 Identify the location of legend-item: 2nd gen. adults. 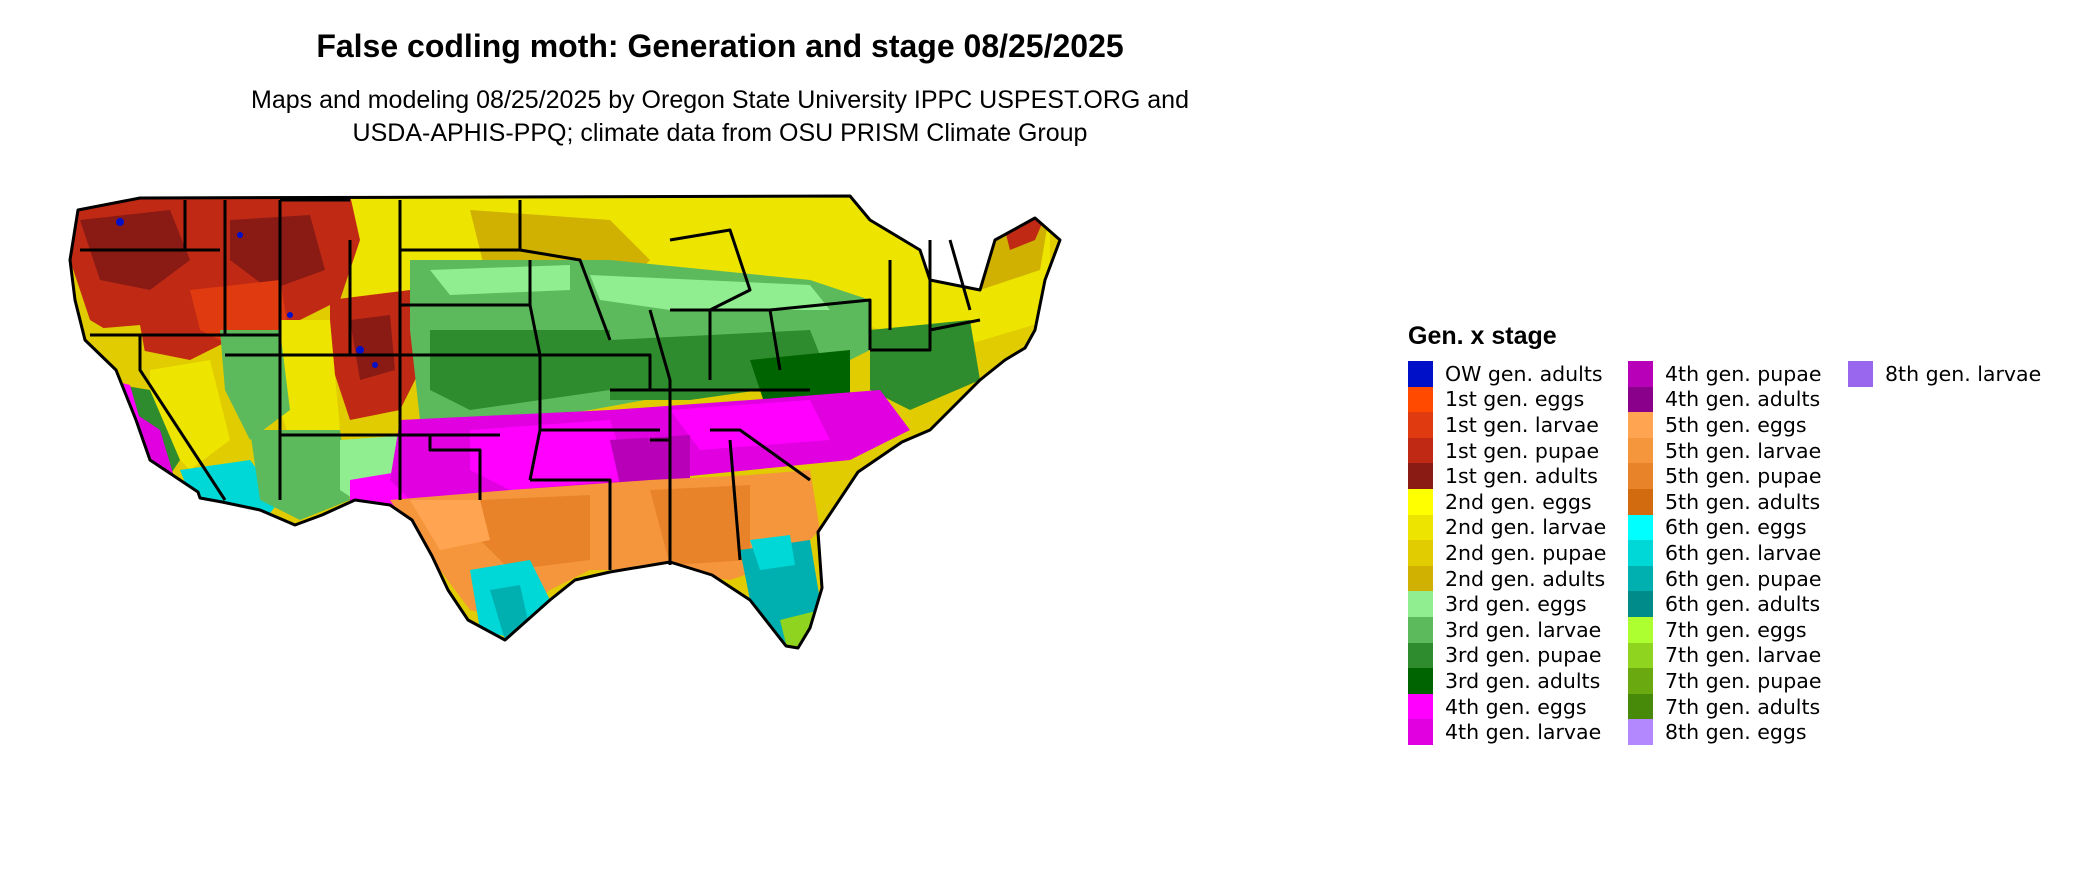
(1518, 578).